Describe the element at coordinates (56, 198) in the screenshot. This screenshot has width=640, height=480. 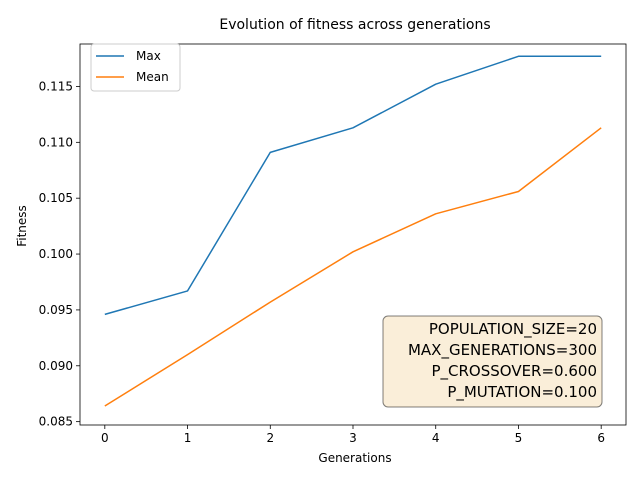
I see `y-tick-label: 0.105` at that location.